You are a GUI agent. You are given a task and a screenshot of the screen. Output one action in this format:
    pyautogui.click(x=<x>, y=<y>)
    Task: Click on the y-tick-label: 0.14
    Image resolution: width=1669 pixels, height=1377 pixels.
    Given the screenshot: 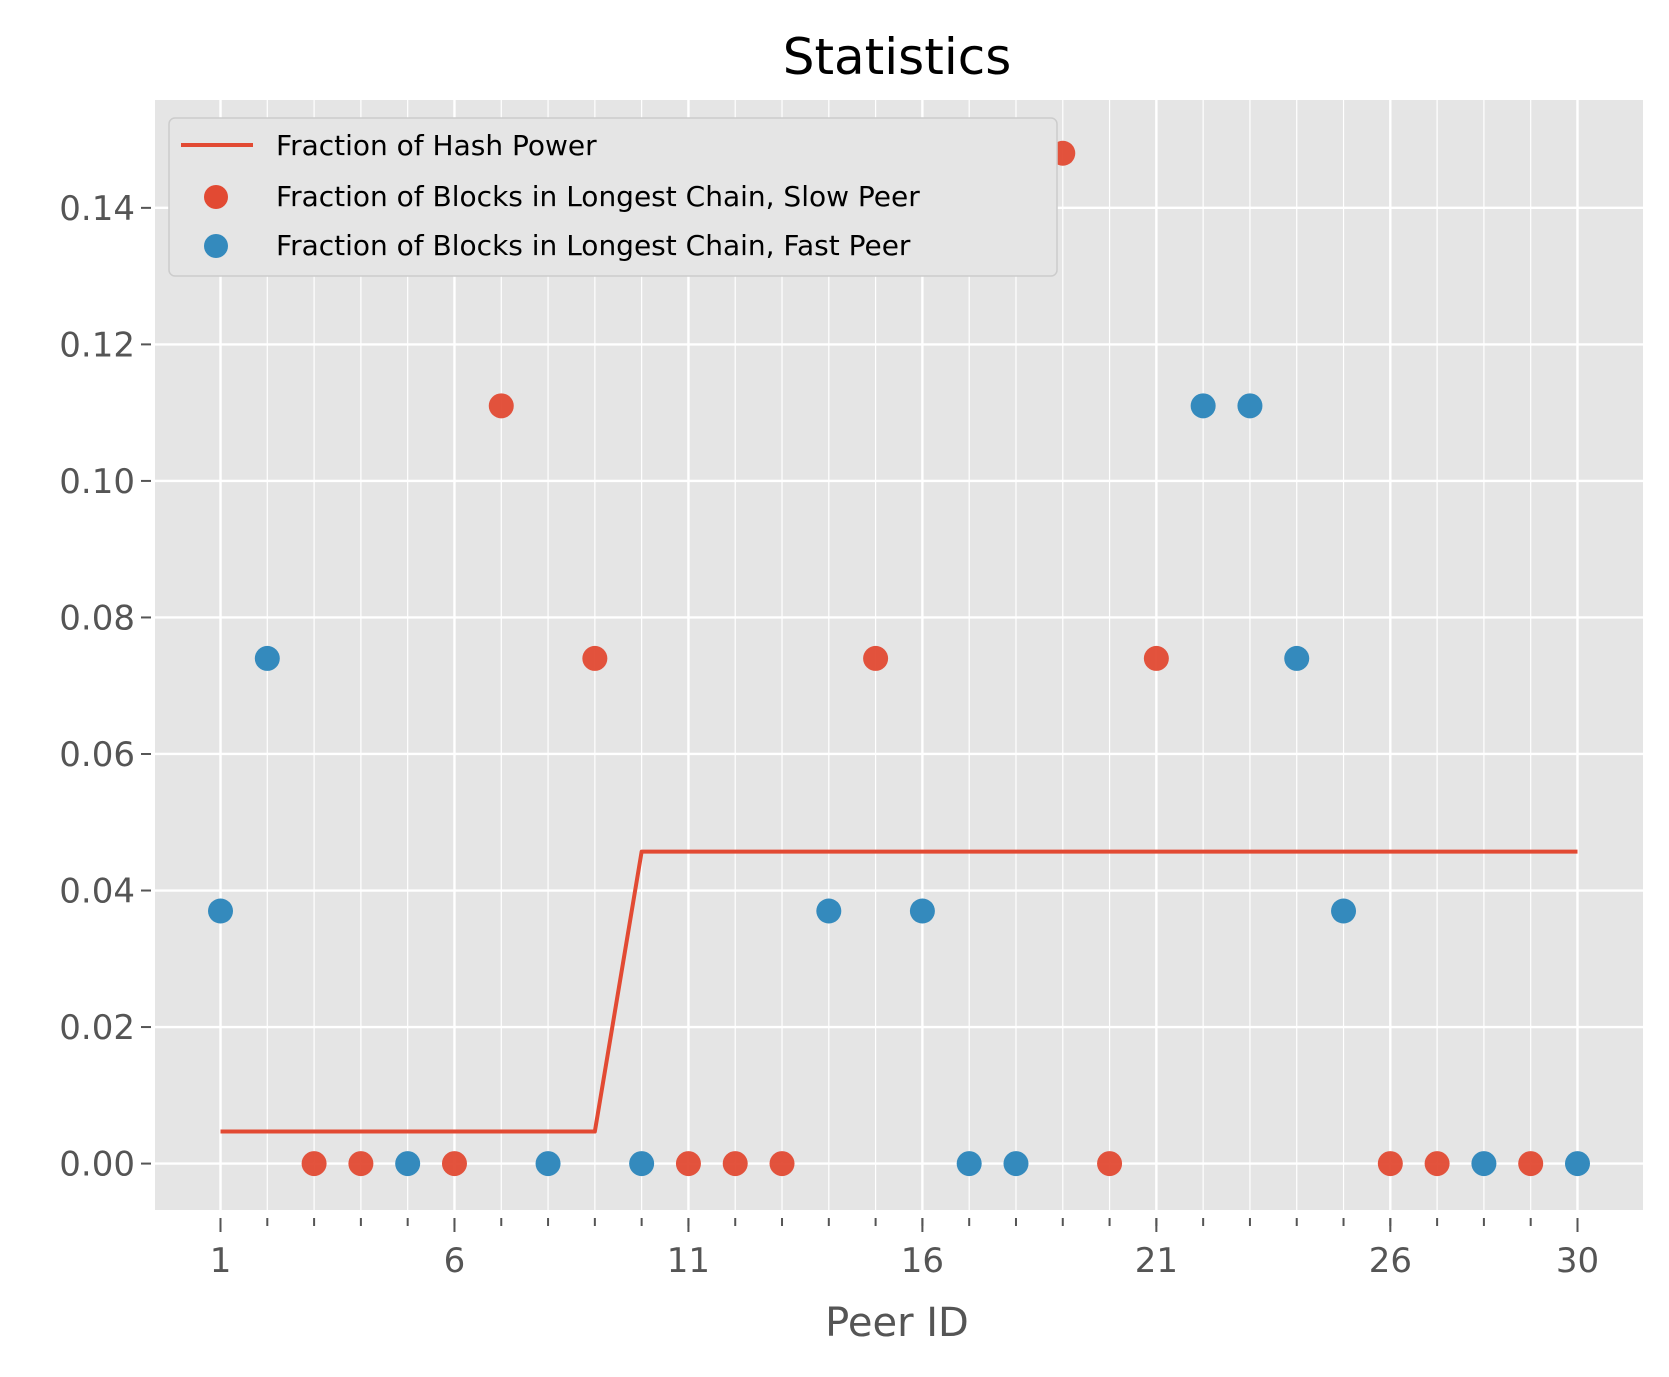 What is the action you would take?
    pyautogui.click(x=97, y=209)
    